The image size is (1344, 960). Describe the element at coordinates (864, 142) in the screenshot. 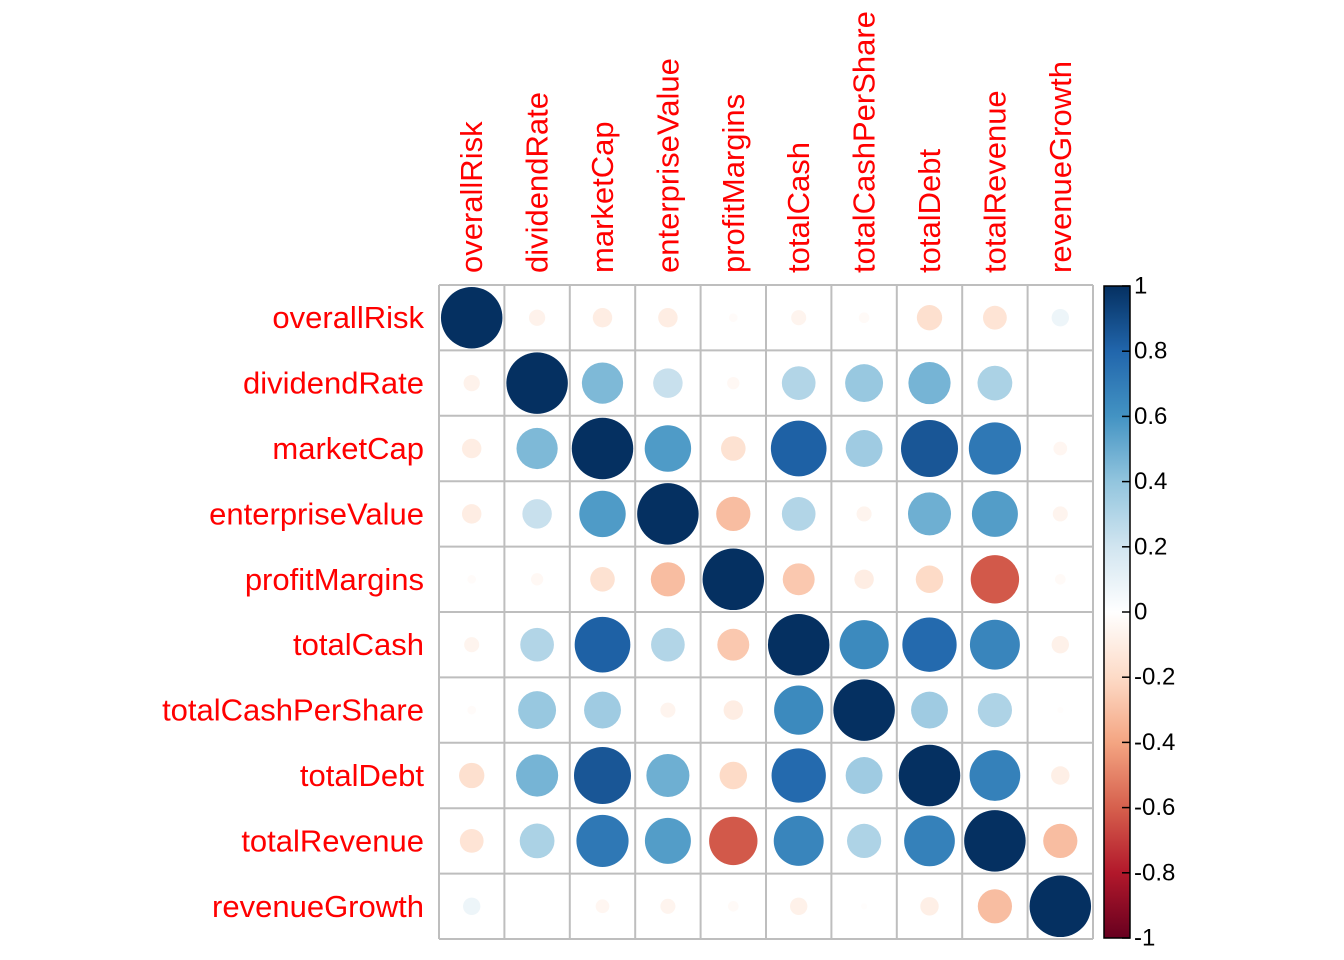

I see `column-label-totalCashPerShare: totalCashPerShare` at that location.